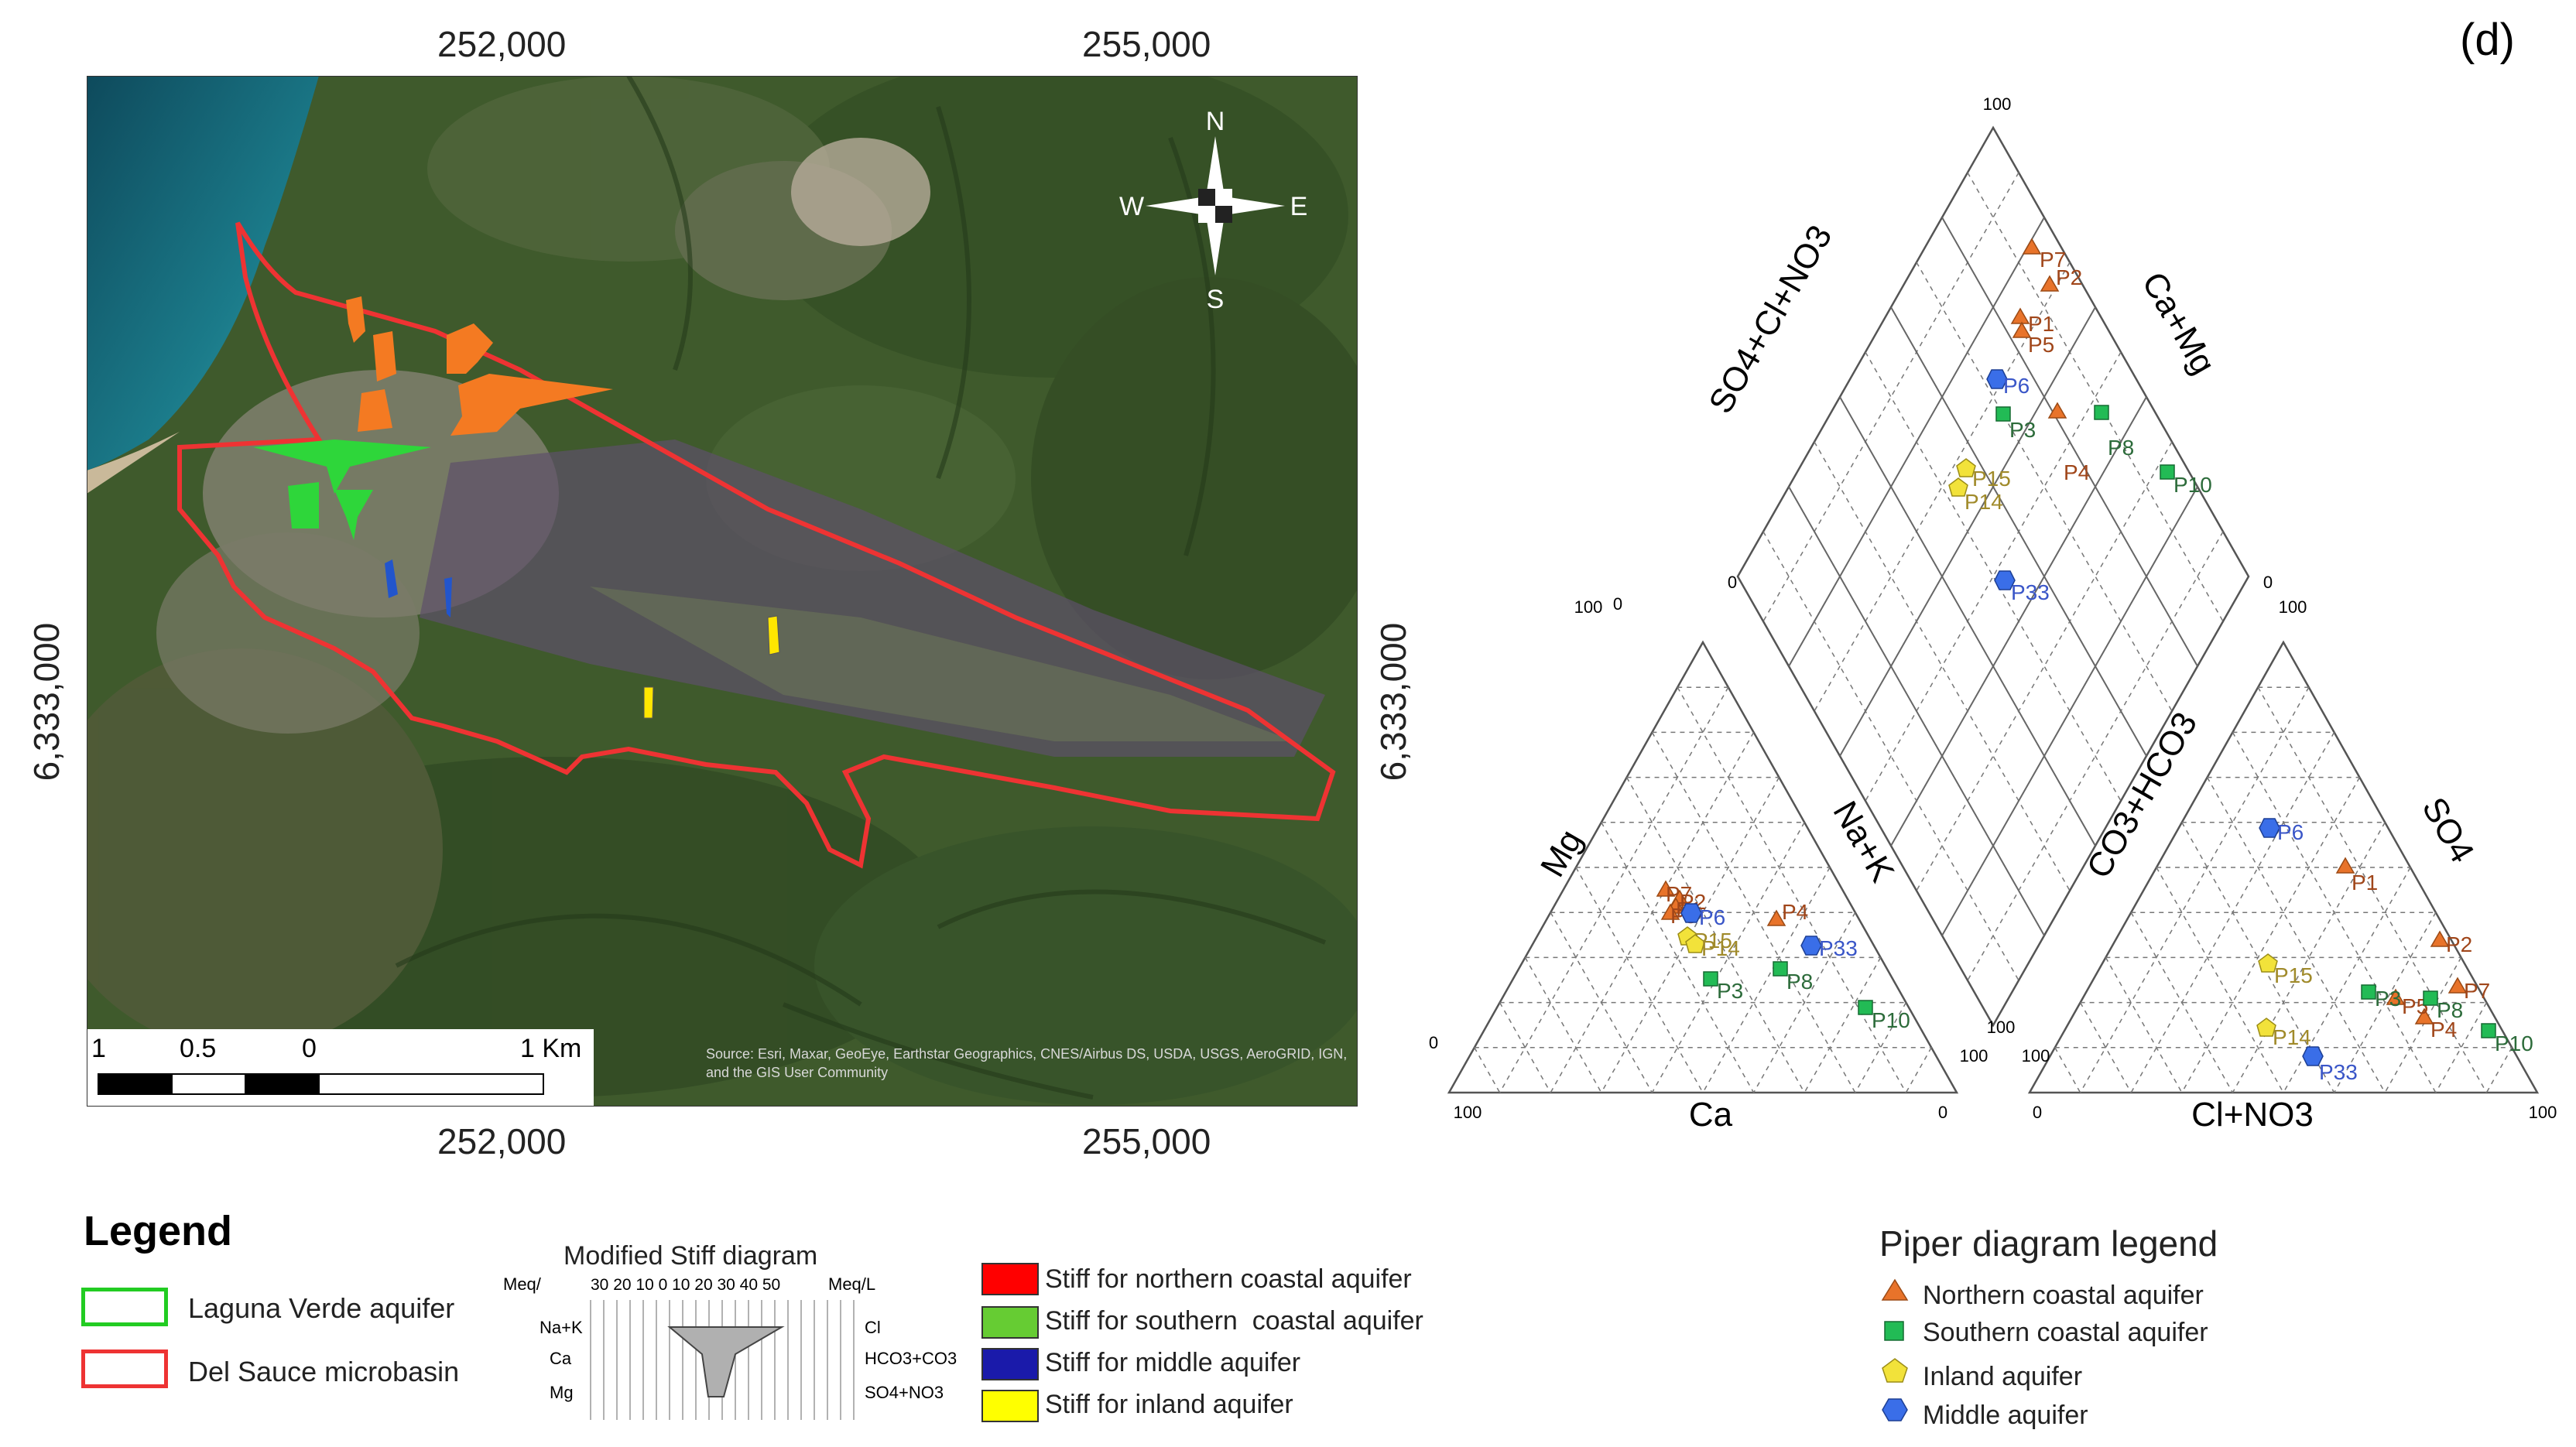  Describe the element at coordinates (1895, 1349) in the screenshot. I see `piper-legend-markers` at that location.